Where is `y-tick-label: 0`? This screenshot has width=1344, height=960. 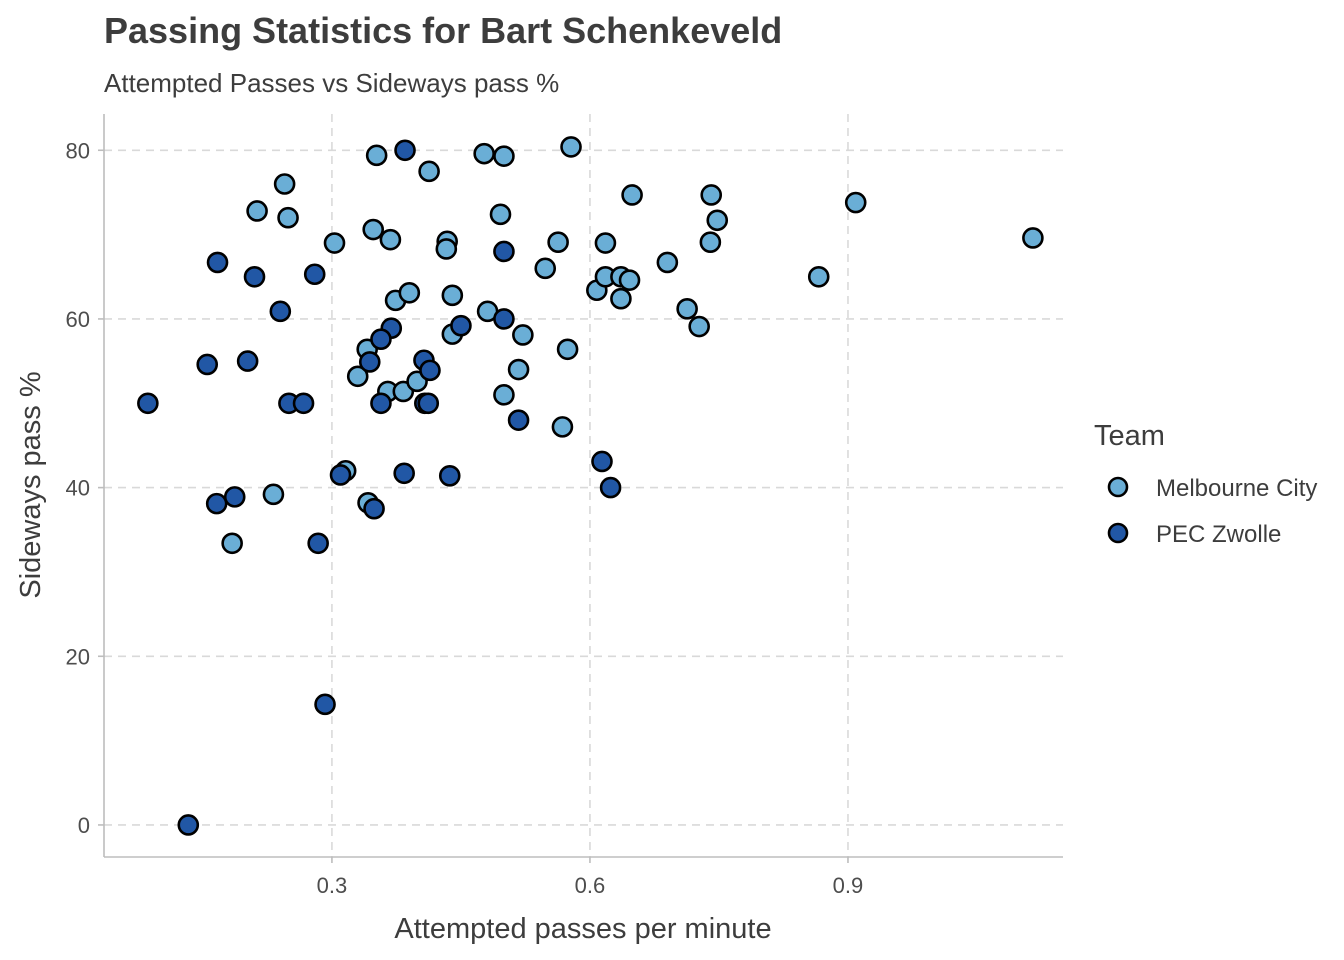
y-tick-label: 0 is located at coordinates (84, 825).